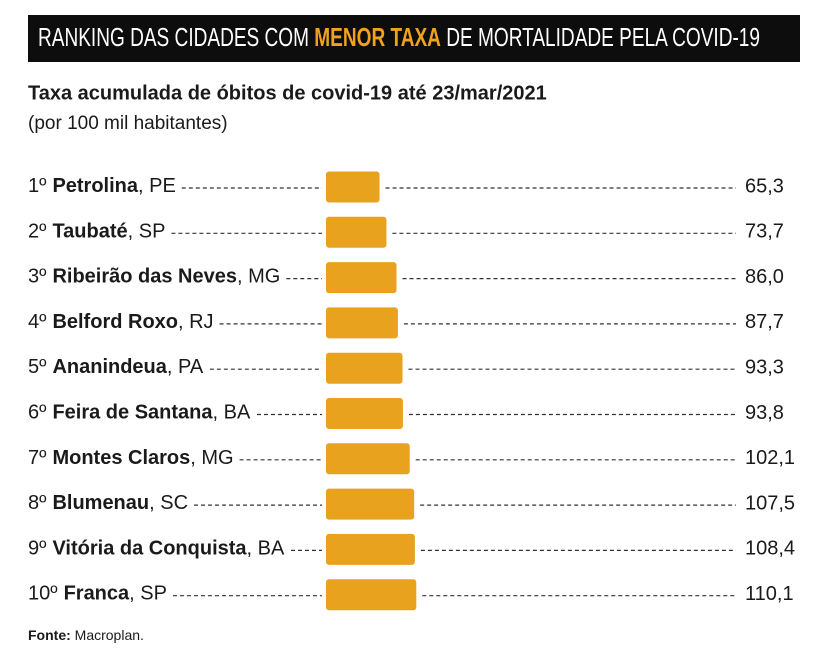  I want to click on city: Franca, so click(97, 594).